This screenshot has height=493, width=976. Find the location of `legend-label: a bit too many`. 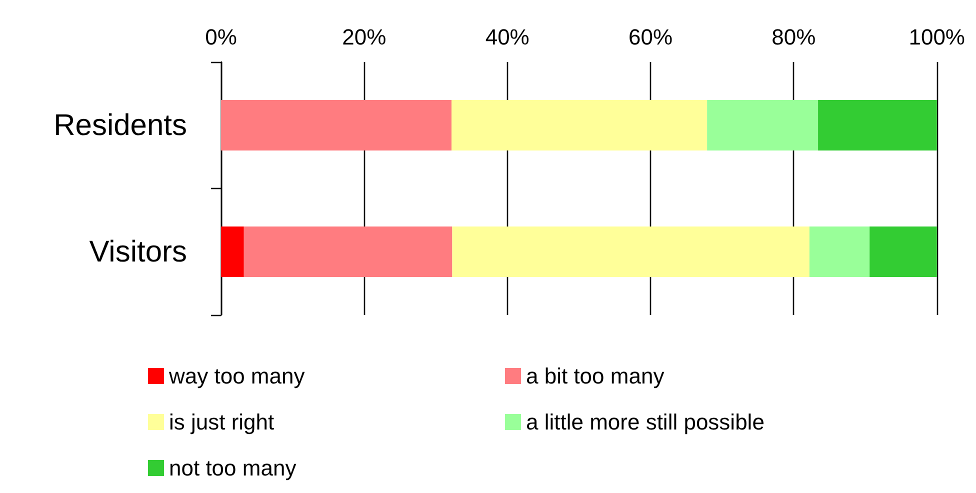

legend-label: a bit too many is located at coordinates (595, 376).